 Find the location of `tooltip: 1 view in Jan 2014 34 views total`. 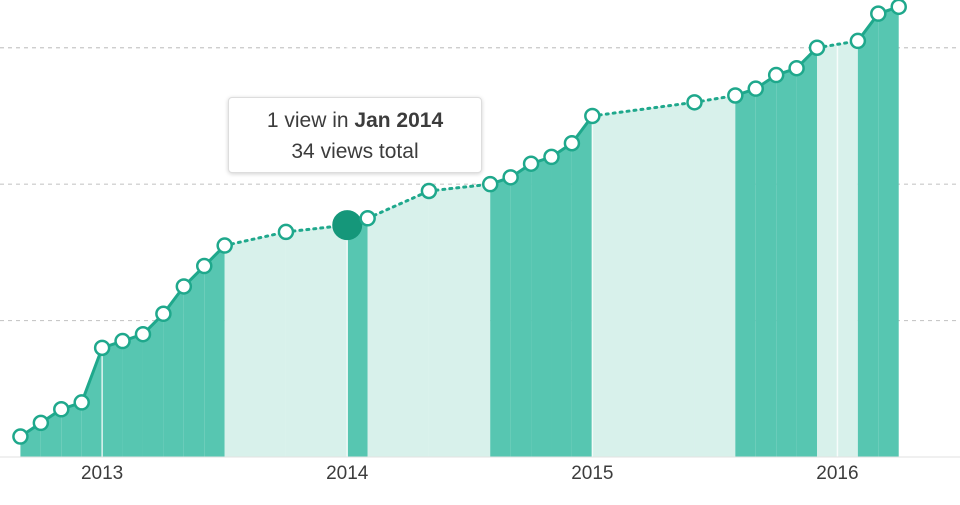

tooltip: 1 view in Jan 2014 34 views total is located at coordinates (355, 135).